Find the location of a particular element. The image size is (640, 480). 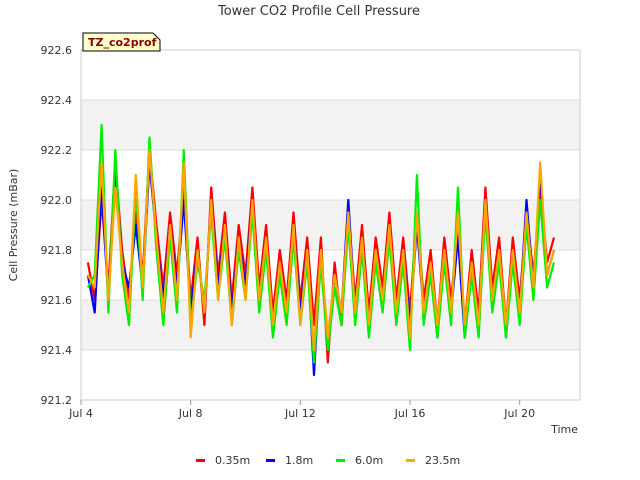

y-tick-label: 922.2 is located at coordinates (57, 150).